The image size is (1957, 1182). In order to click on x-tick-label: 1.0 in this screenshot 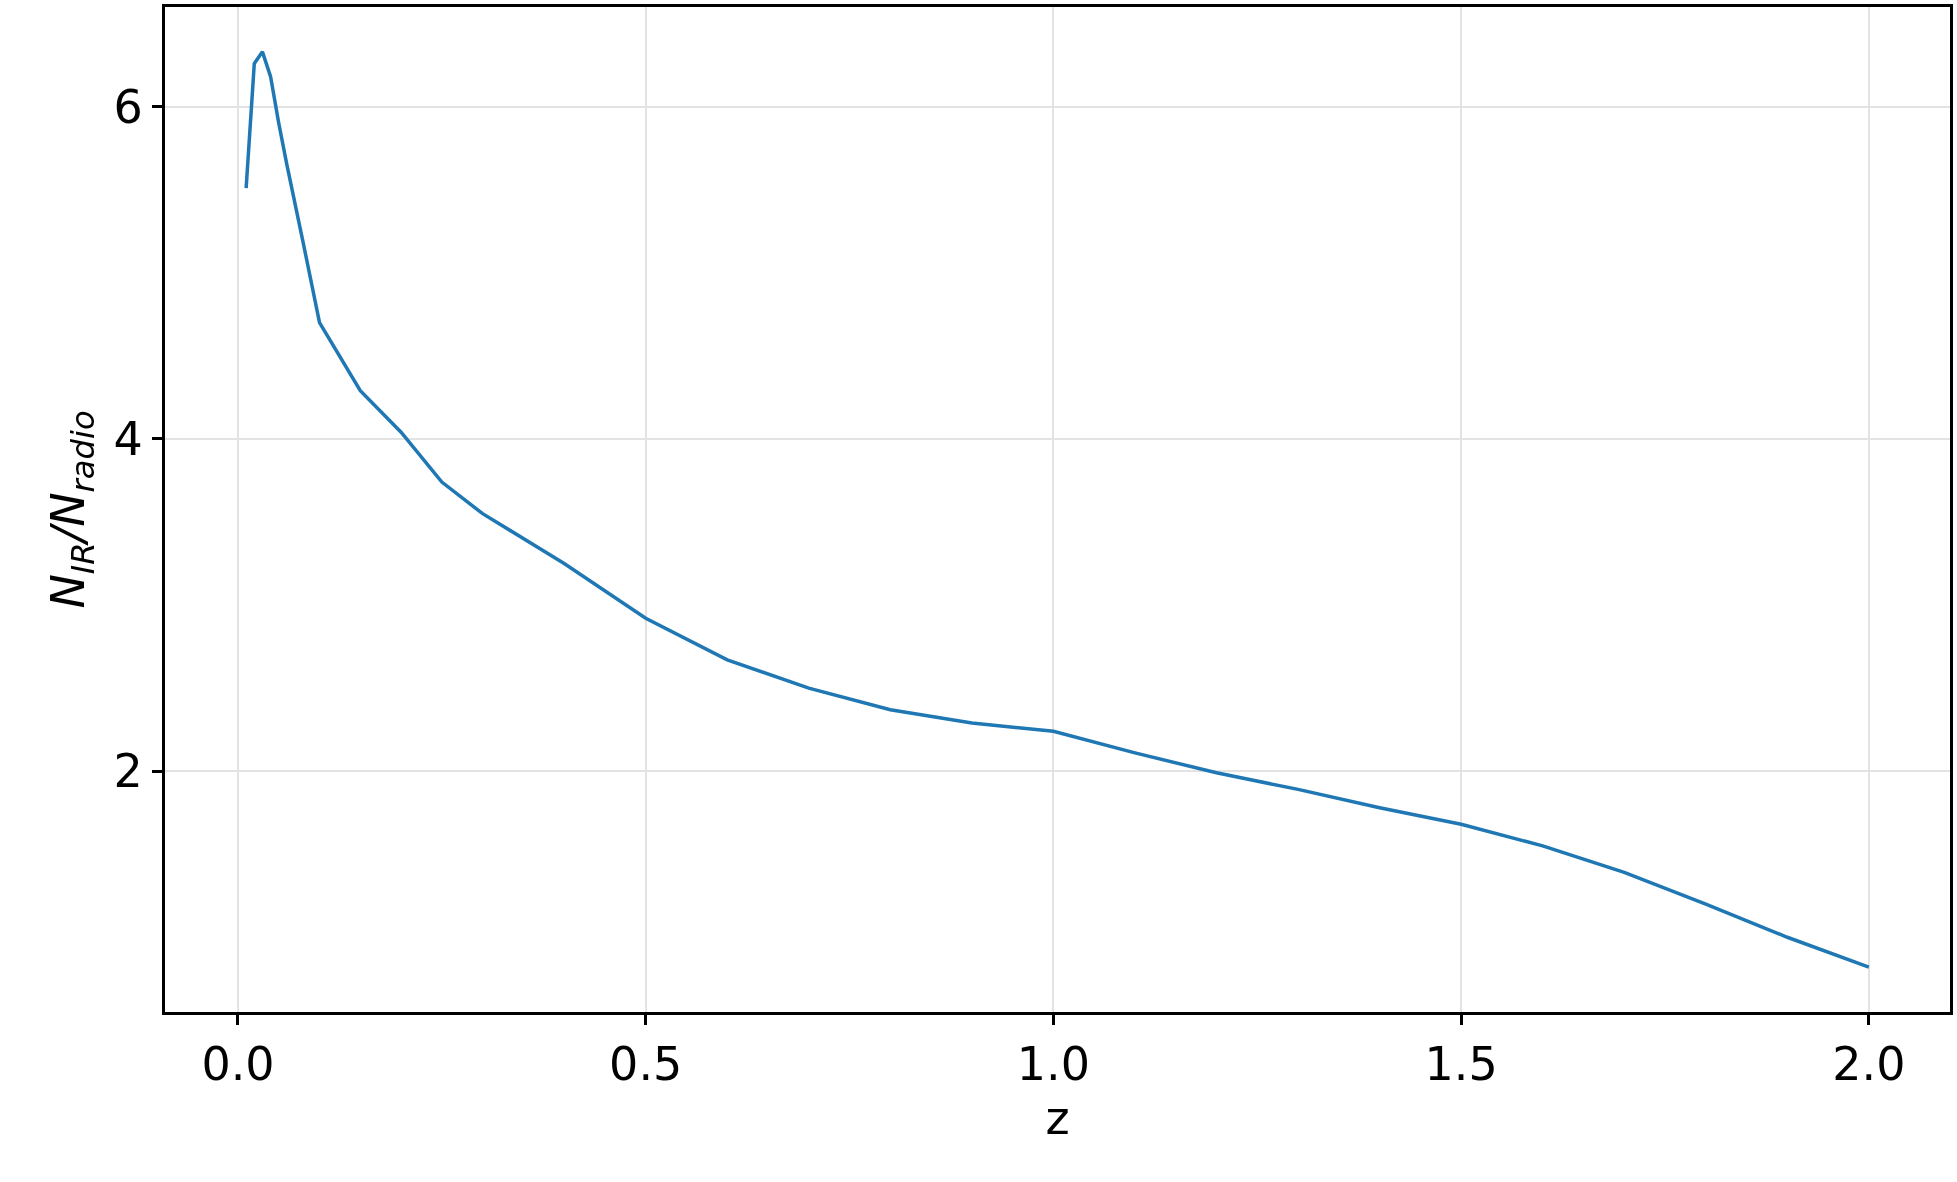, I will do `click(1053, 1064)`.